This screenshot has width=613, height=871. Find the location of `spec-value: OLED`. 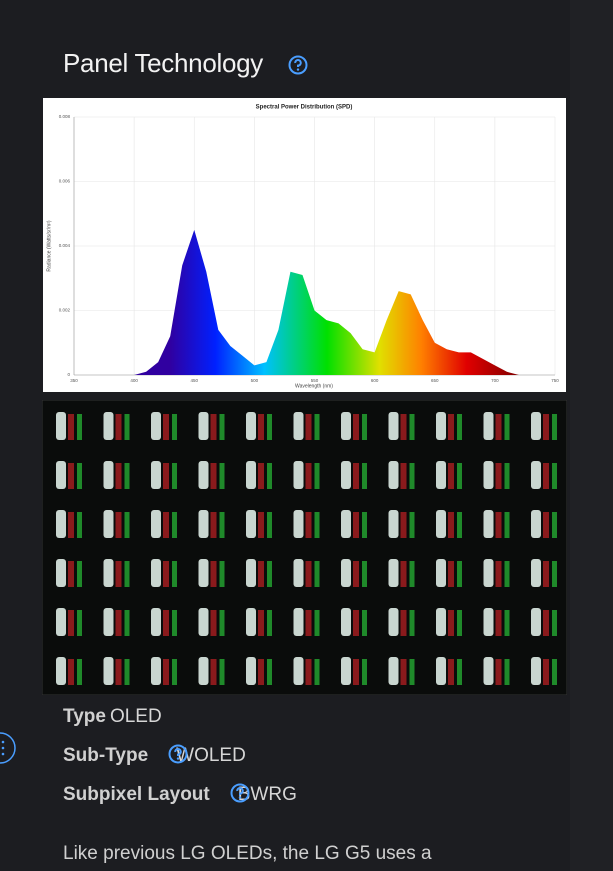

spec-value: OLED is located at coordinates (135, 716).